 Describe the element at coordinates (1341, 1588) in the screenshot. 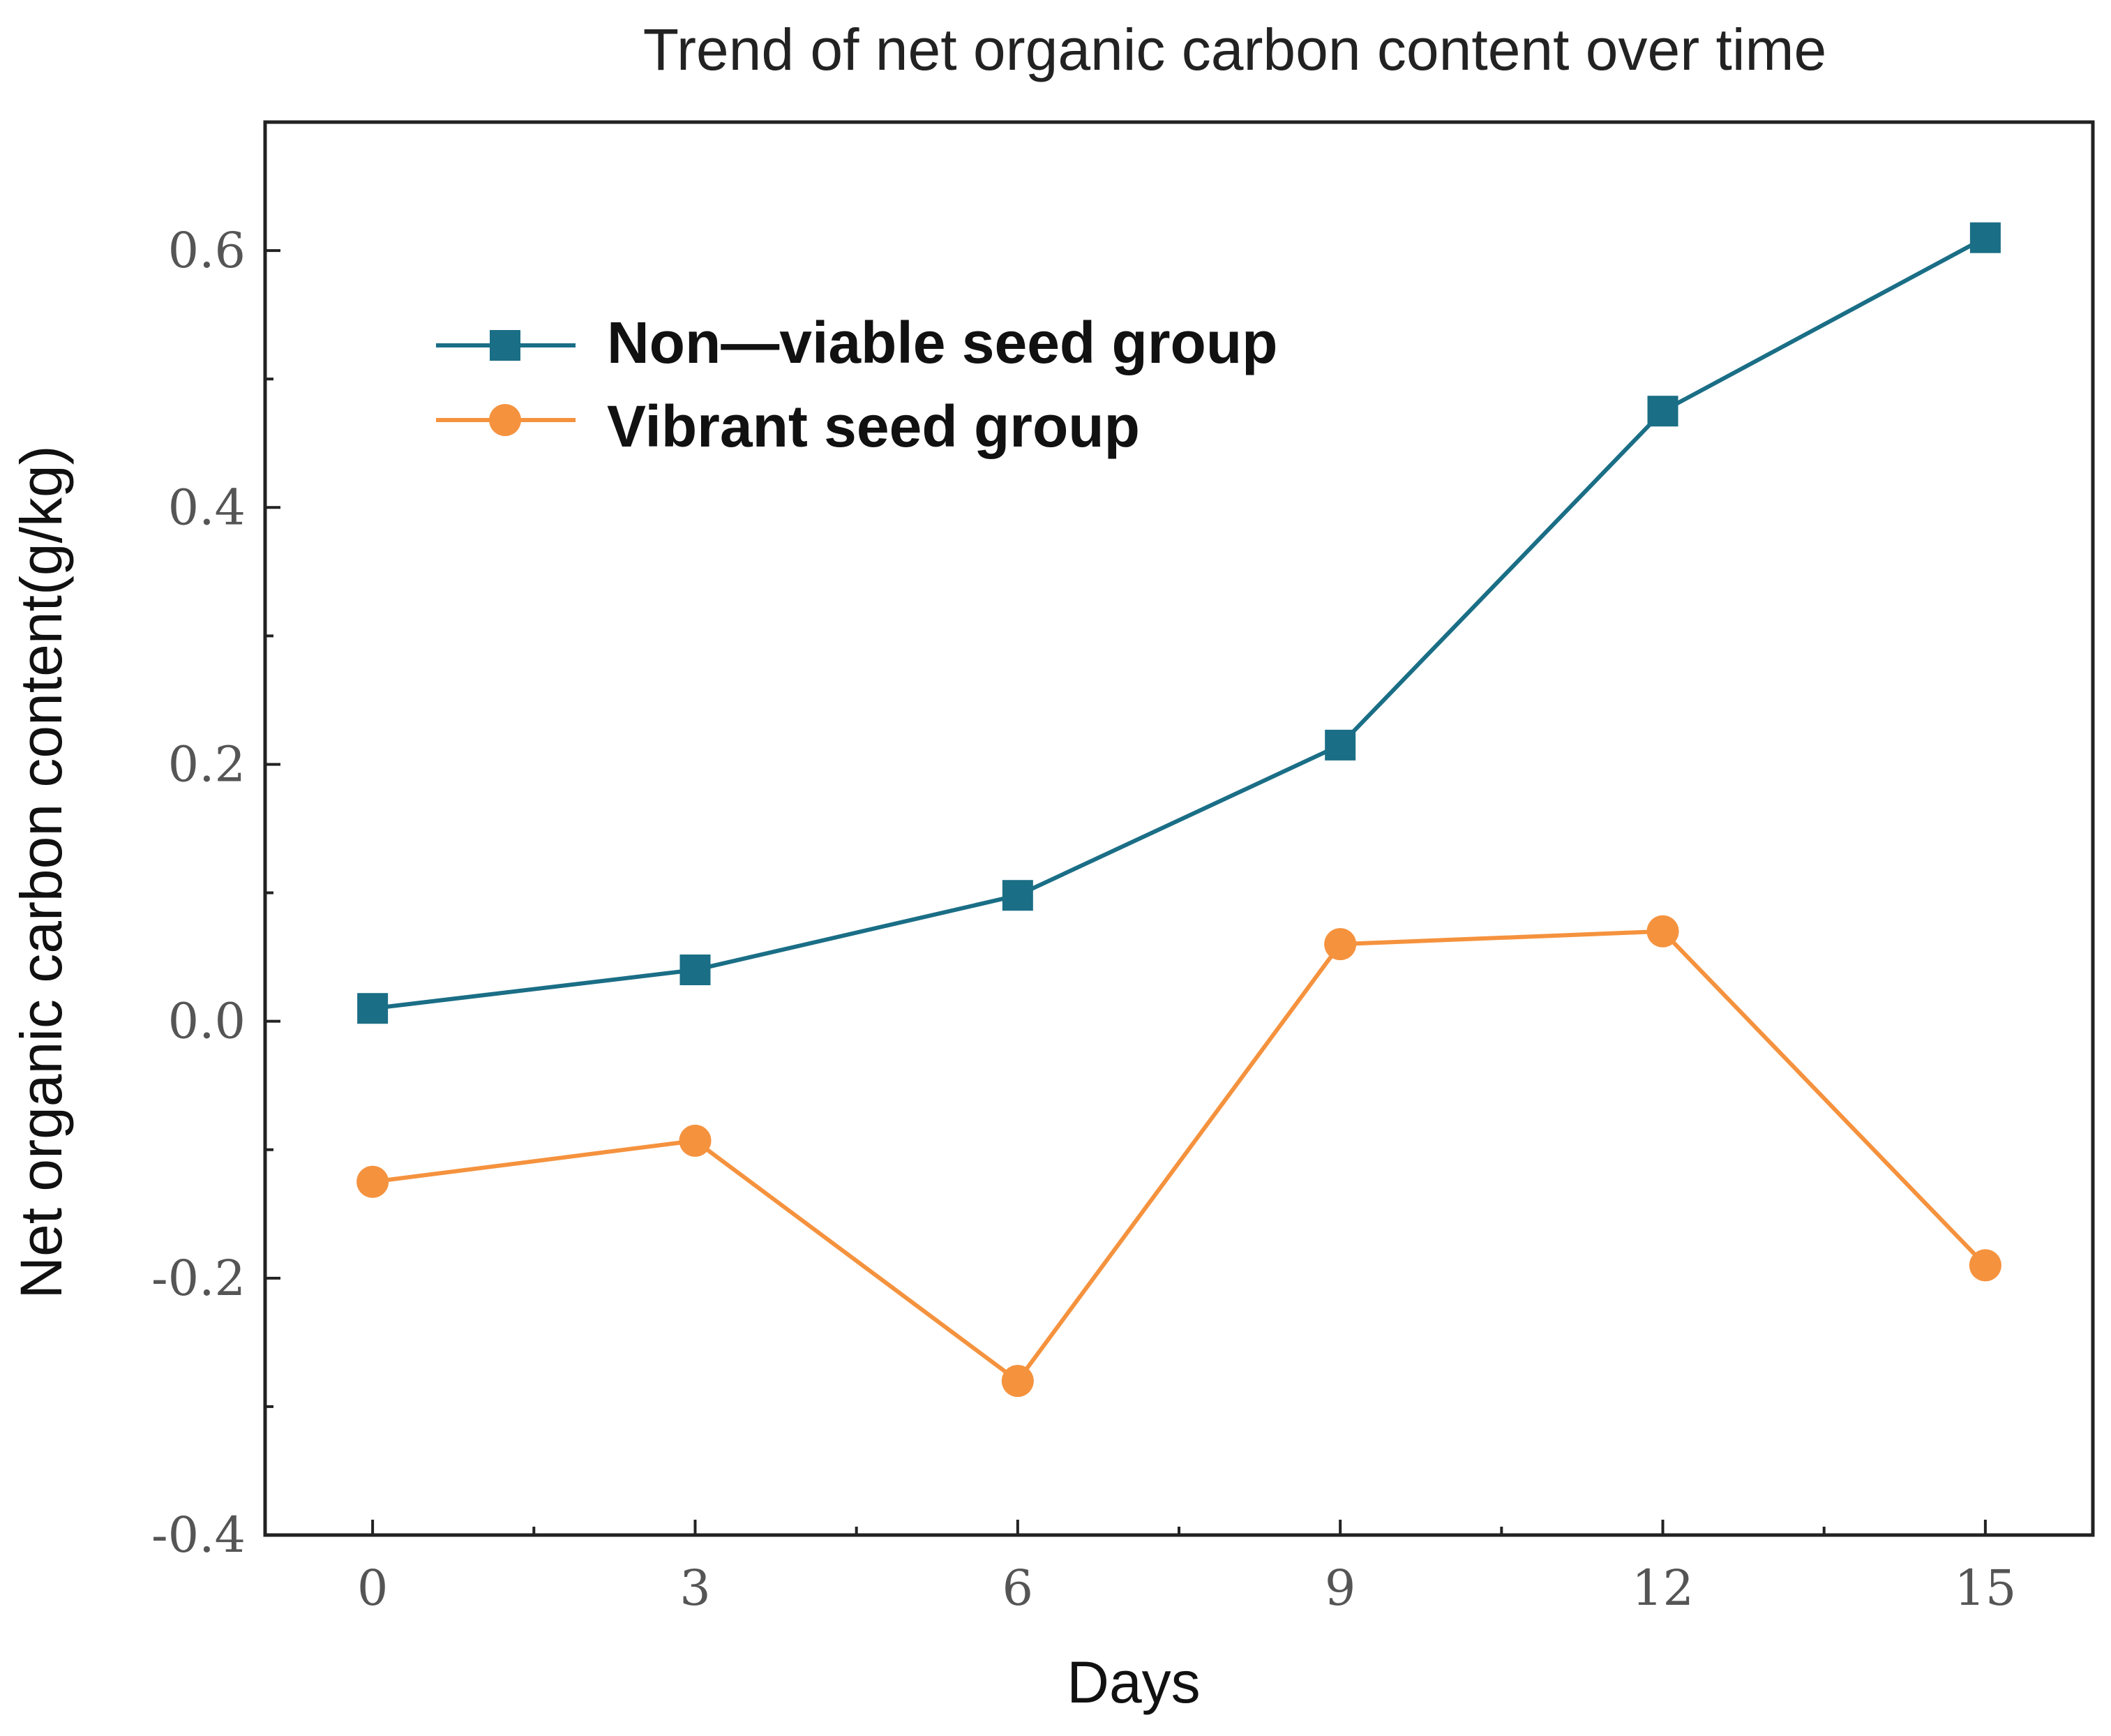

I see `x-tick-label: 9` at that location.